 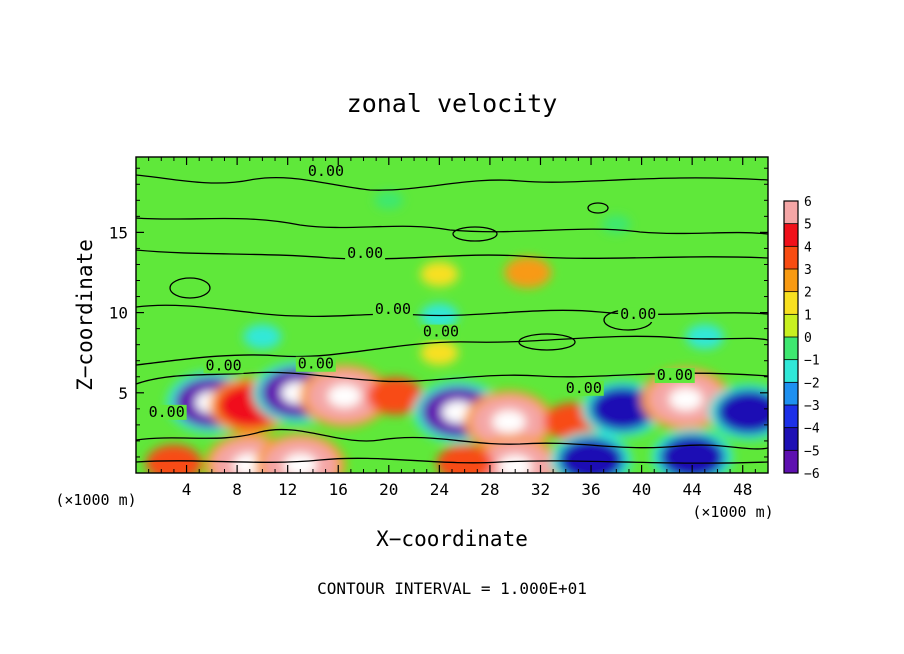 What do you see at coordinates (812, 474) in the screenshot?
I see `colorbar-label: −6` at bounding box center [812, 474].